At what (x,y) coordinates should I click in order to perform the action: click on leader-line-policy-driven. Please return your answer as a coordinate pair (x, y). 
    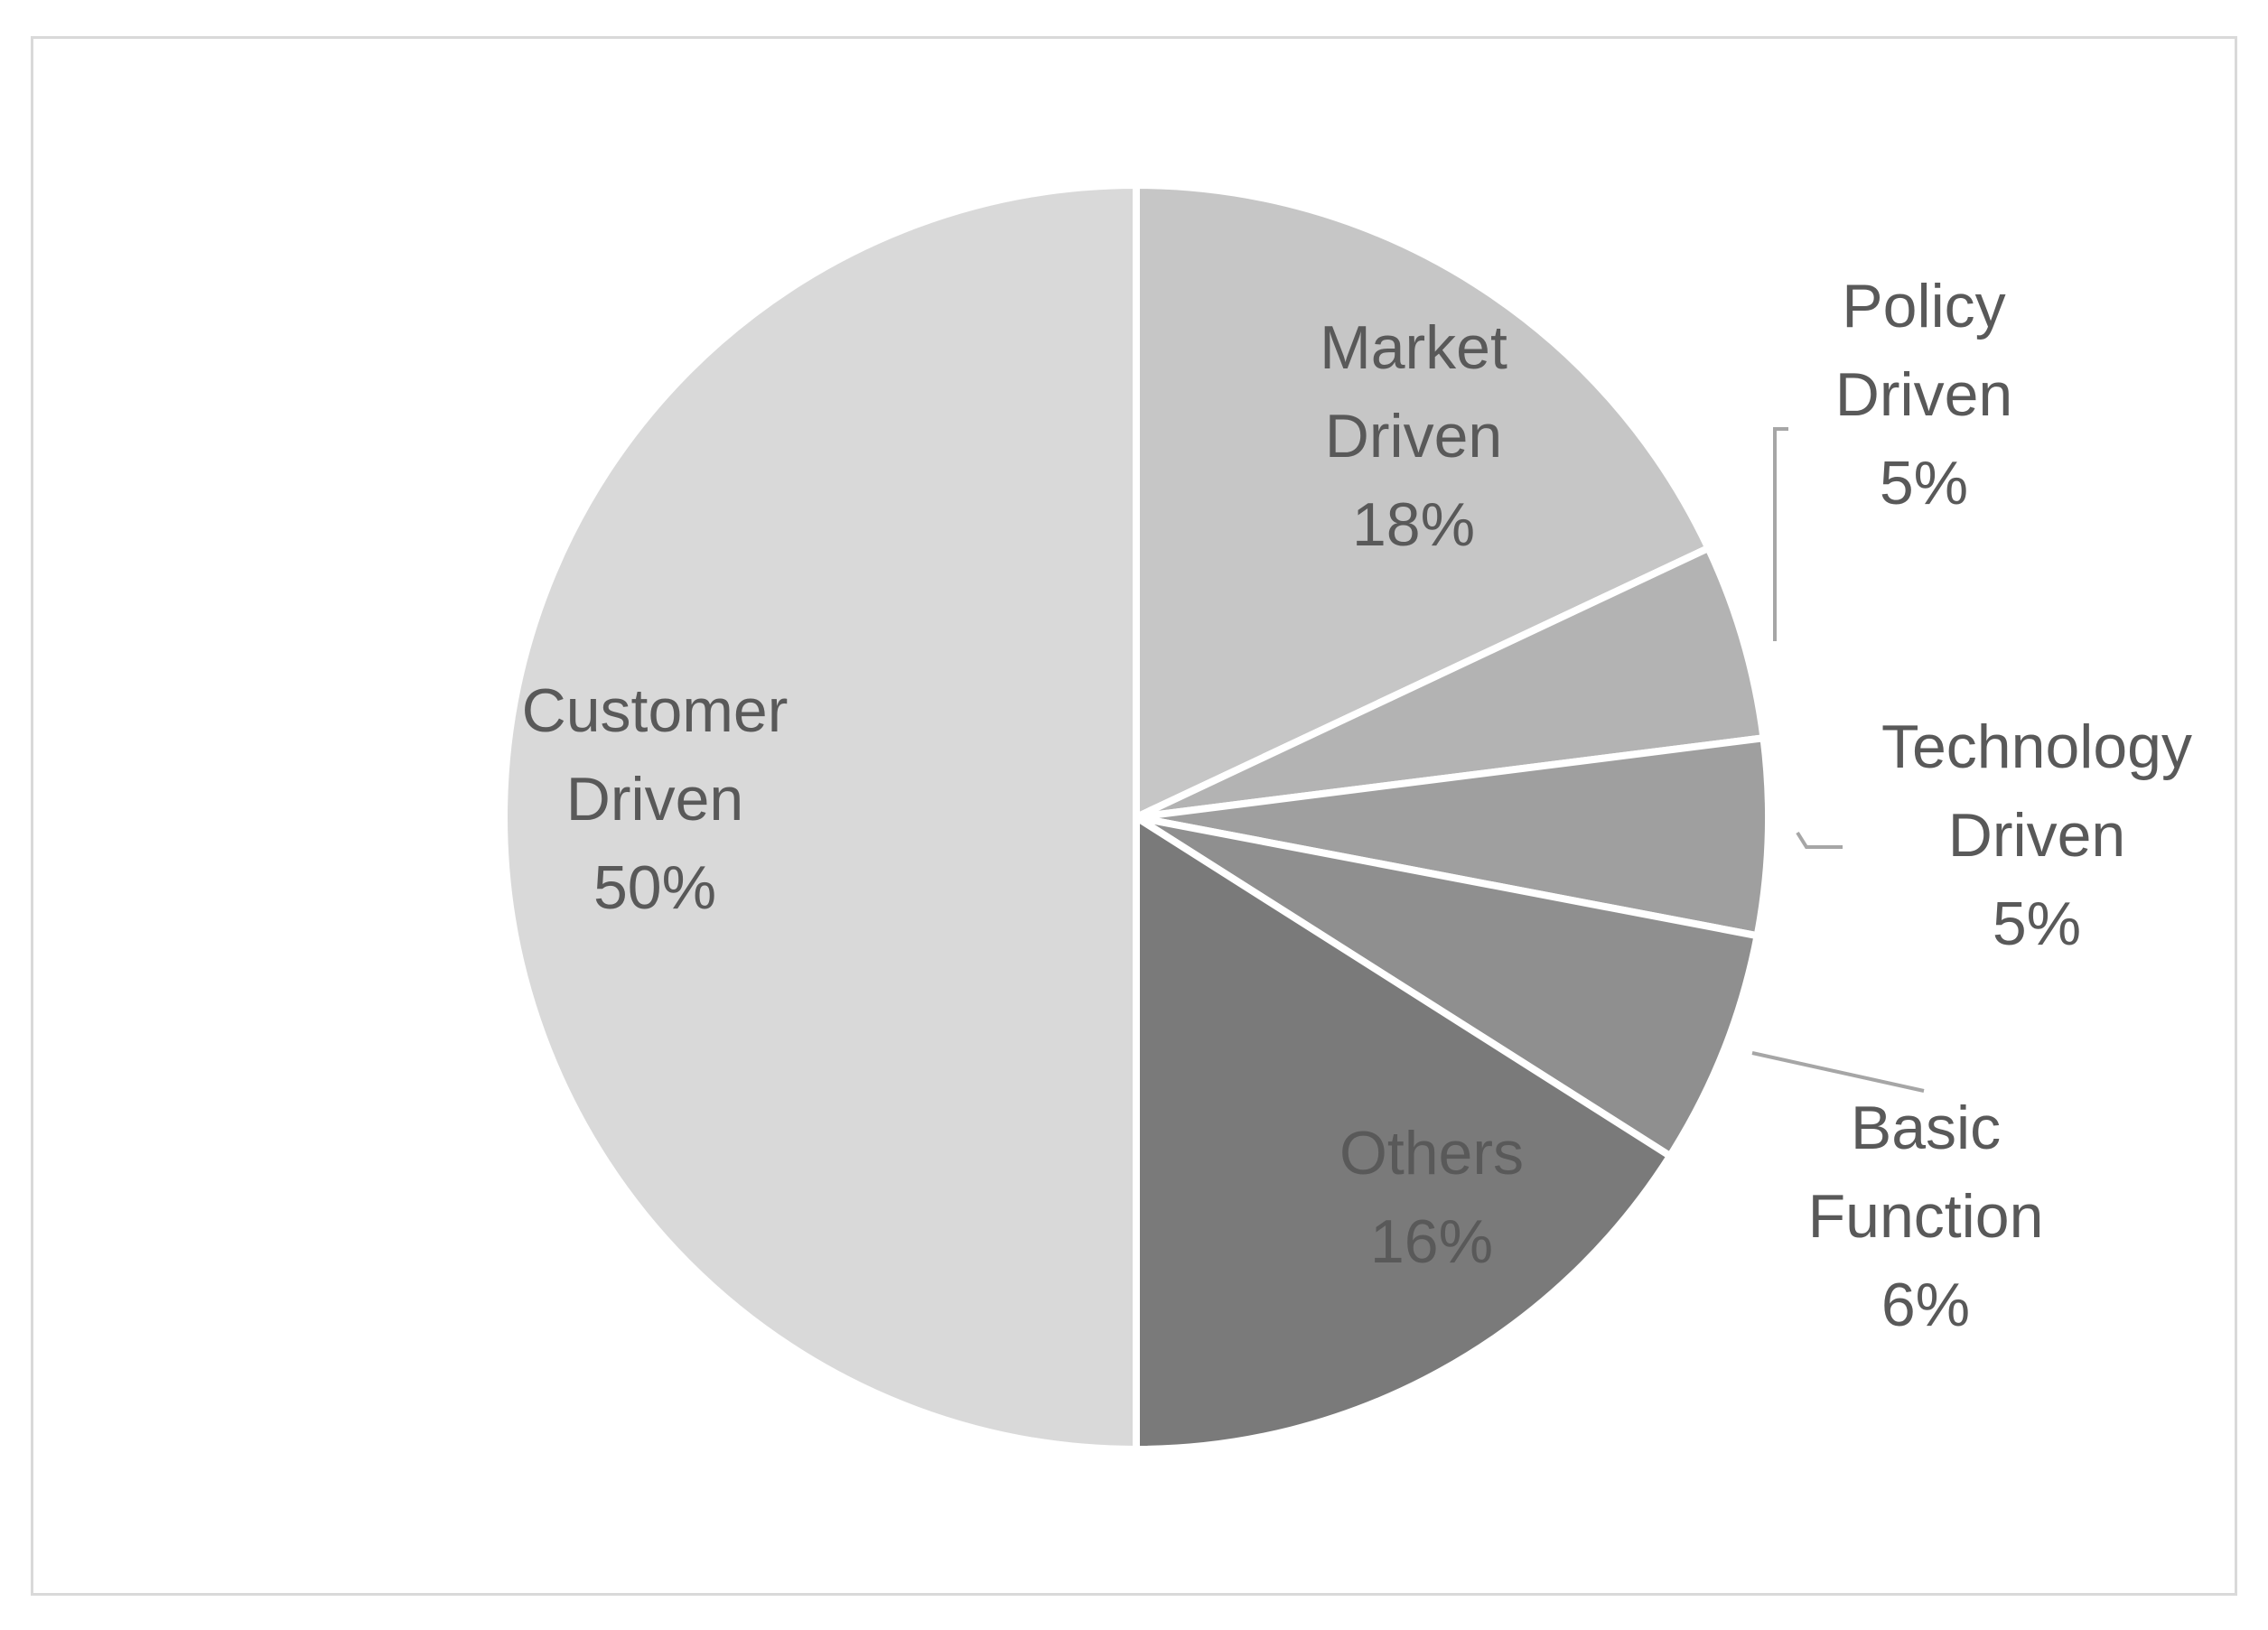
    Looking at the image, I should click on (1781, 534).